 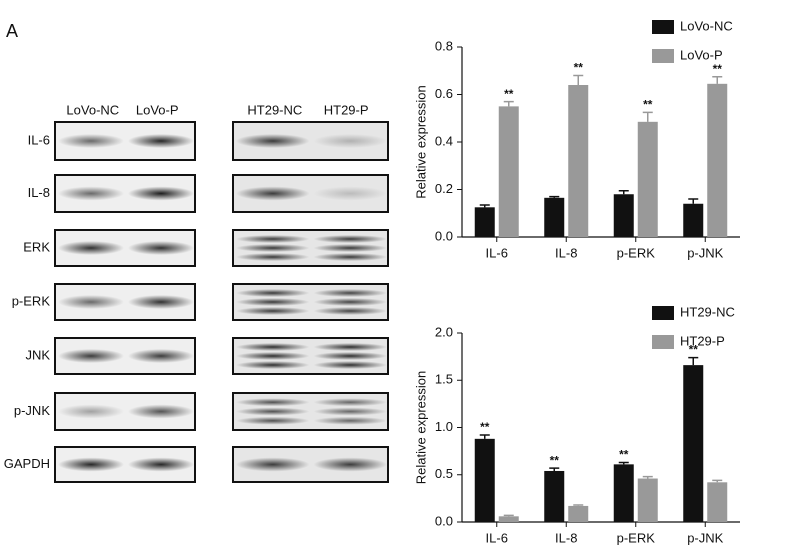 I want to click on lane-label: LoVo-P, so click(x=157, y=109).